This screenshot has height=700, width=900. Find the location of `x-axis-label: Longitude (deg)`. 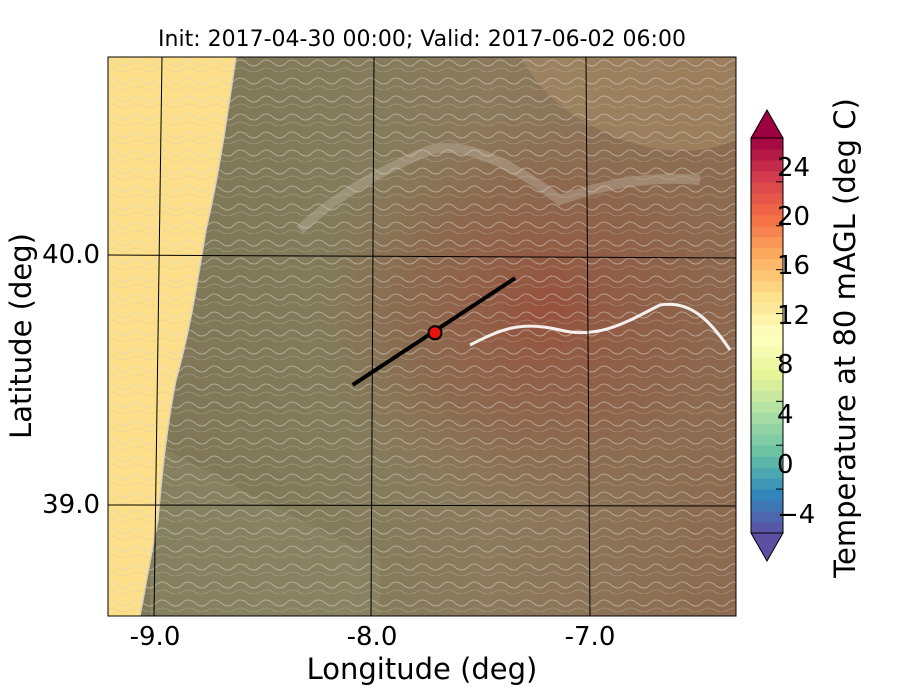

x-axis-label: Longitude (deg) is located at coordinates (422, 669).